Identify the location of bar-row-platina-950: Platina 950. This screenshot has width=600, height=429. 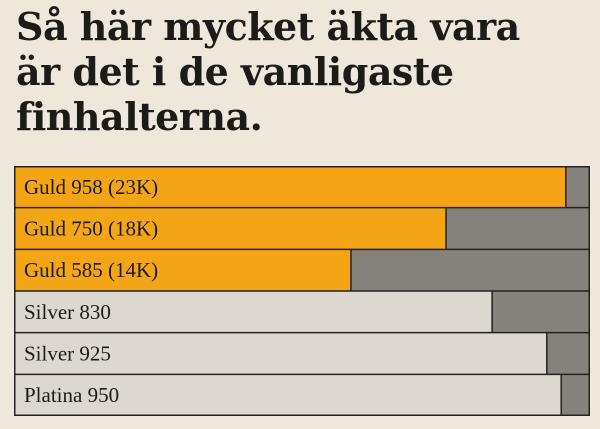
(302, 395).